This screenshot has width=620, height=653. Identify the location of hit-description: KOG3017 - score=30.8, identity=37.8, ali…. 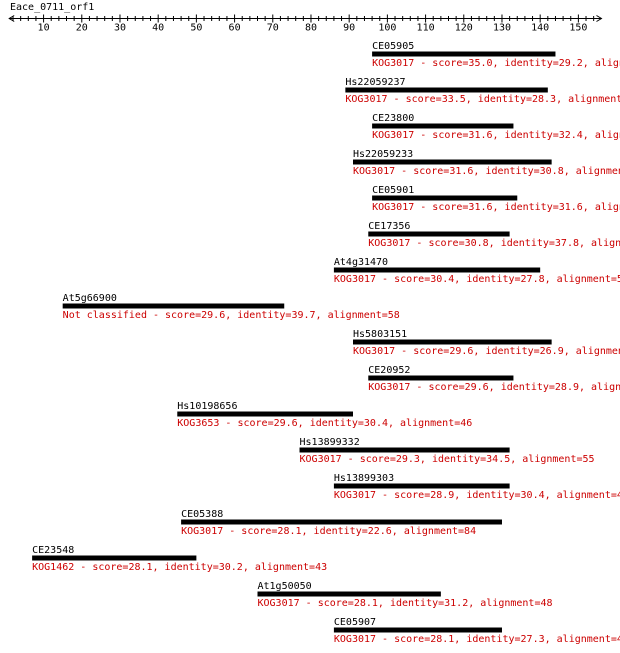
(494, 243).